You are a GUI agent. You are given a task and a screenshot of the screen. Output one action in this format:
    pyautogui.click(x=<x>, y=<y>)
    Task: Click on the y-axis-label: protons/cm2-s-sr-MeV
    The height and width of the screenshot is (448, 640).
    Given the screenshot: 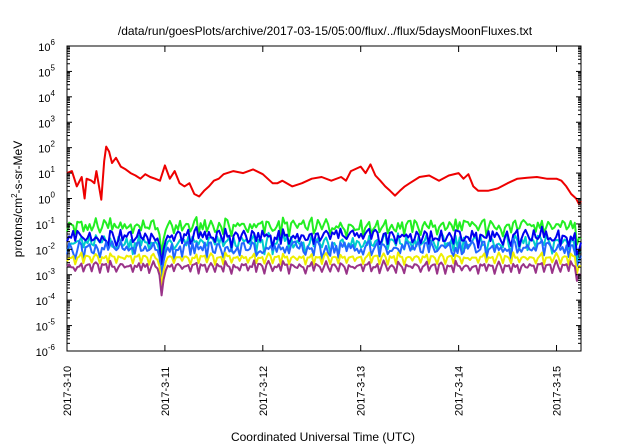 What is the action you would take?
    pyautogui.click(x=17, y=199)
    